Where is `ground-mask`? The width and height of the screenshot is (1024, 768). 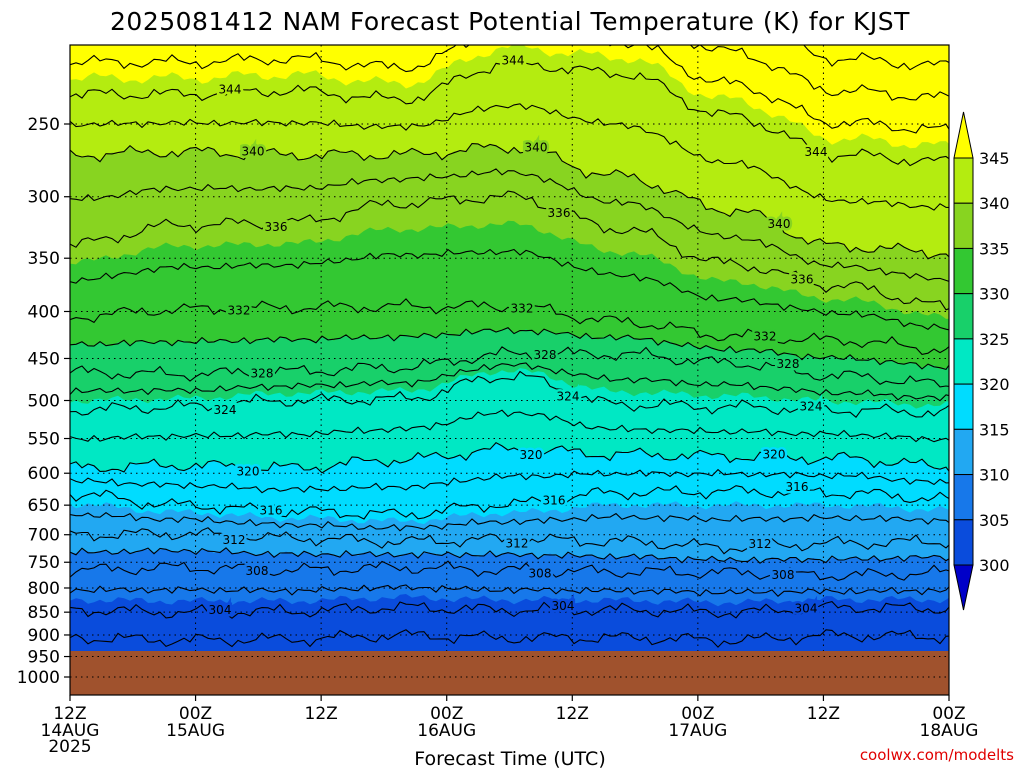
ground-mask is located at coordinates (509, 673).